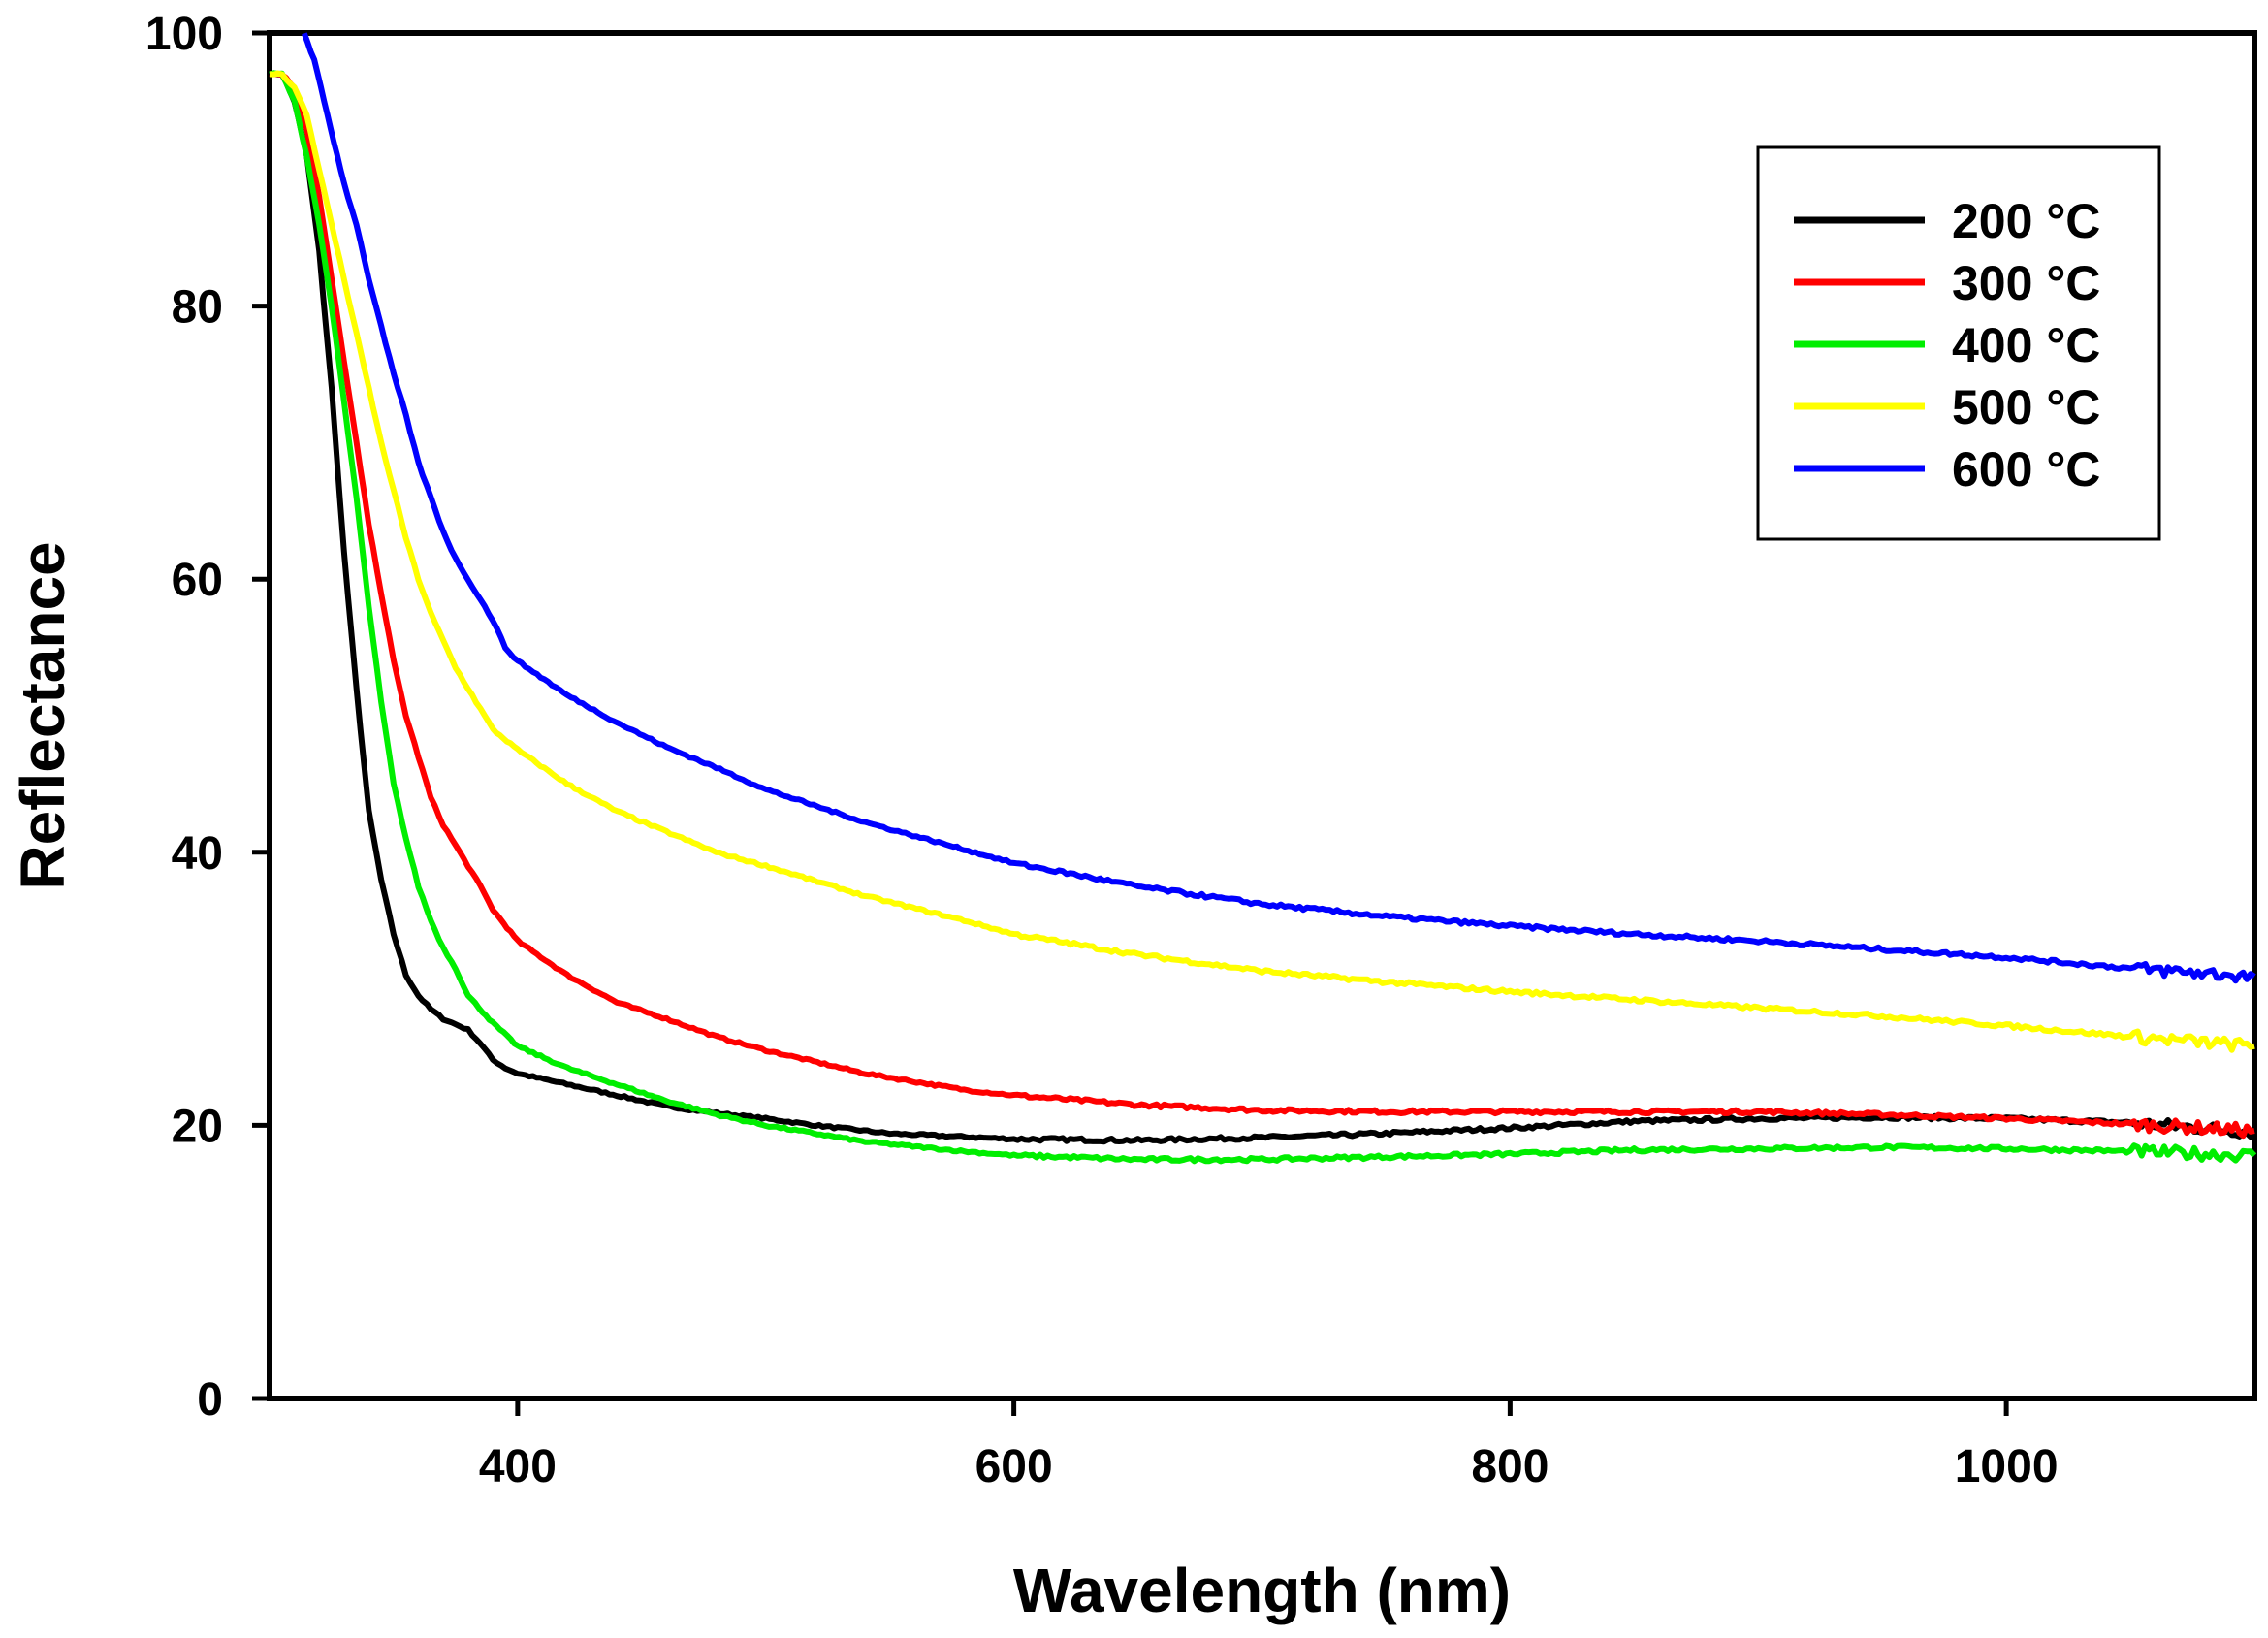 This screenshot has height=1638, width=2268. What do you see at coordinates (2026, 283) in the screenshot?
I see `legend-label-1: 300 °C` at bounding box center [2026, 283].